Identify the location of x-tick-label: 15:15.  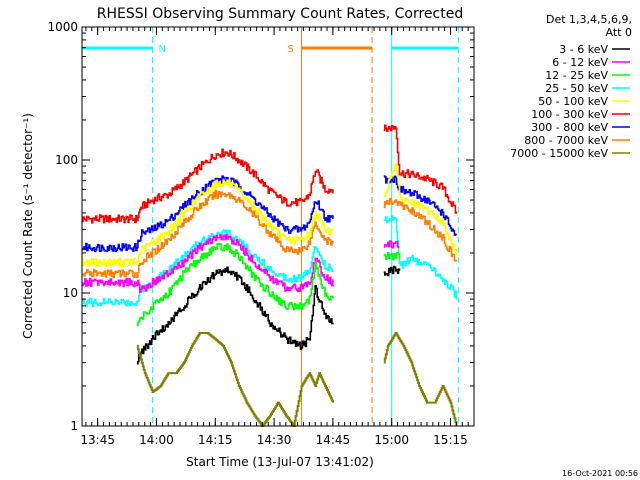
(450, 440).